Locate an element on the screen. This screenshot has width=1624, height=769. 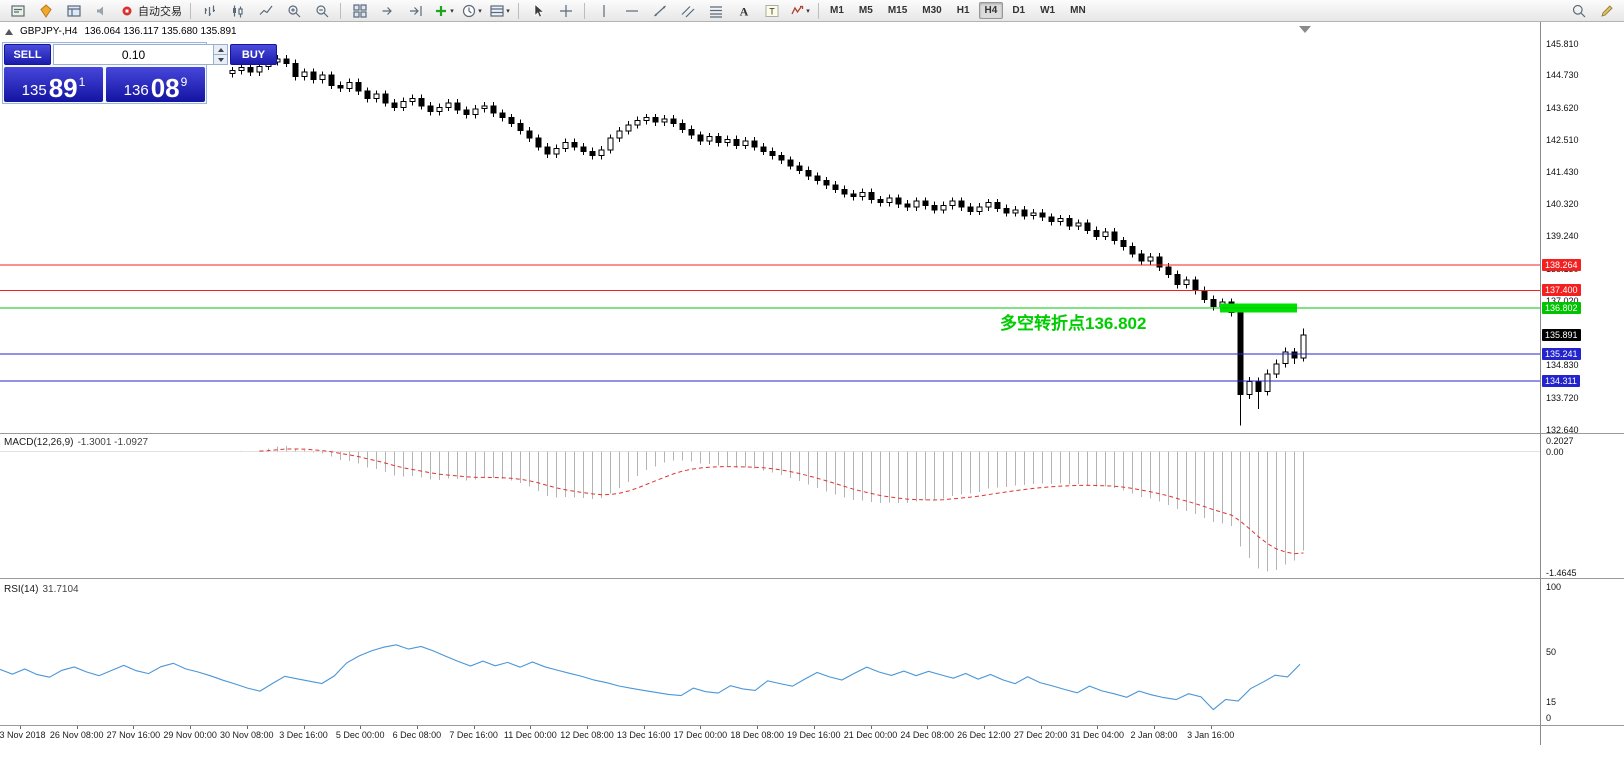
time-axis-label: 21 Dec 00:00 is located at coordinates (870, 735).